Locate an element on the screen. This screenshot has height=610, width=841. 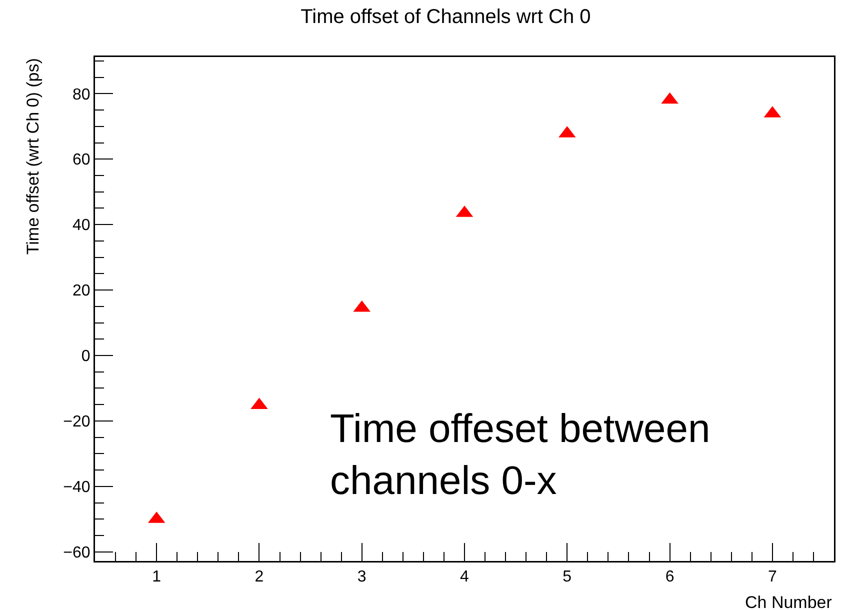
x-tick-label: 7 is located at coordinates (772, 577).